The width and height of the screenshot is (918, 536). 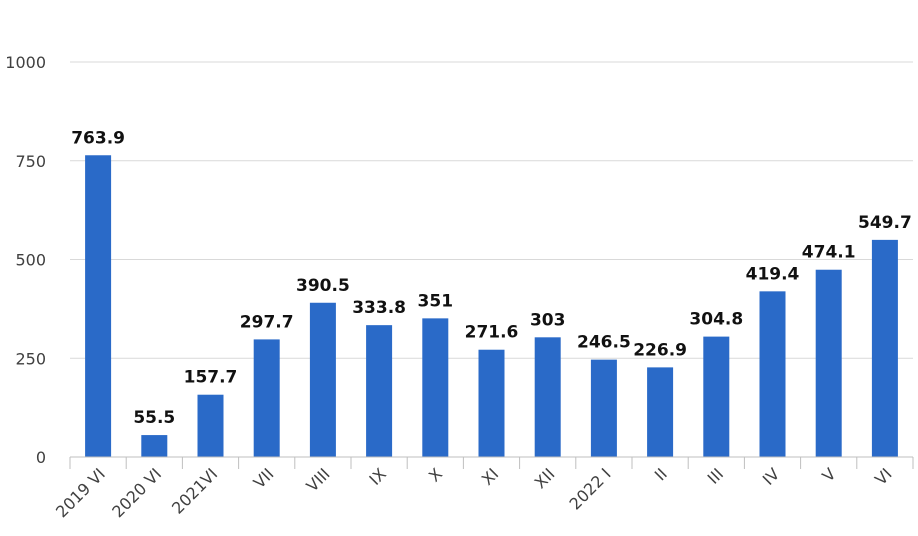 What do you see at coordinates (548, 320) in the screenshot?
I see `data-label: 303` at bounding box center [548, 320].